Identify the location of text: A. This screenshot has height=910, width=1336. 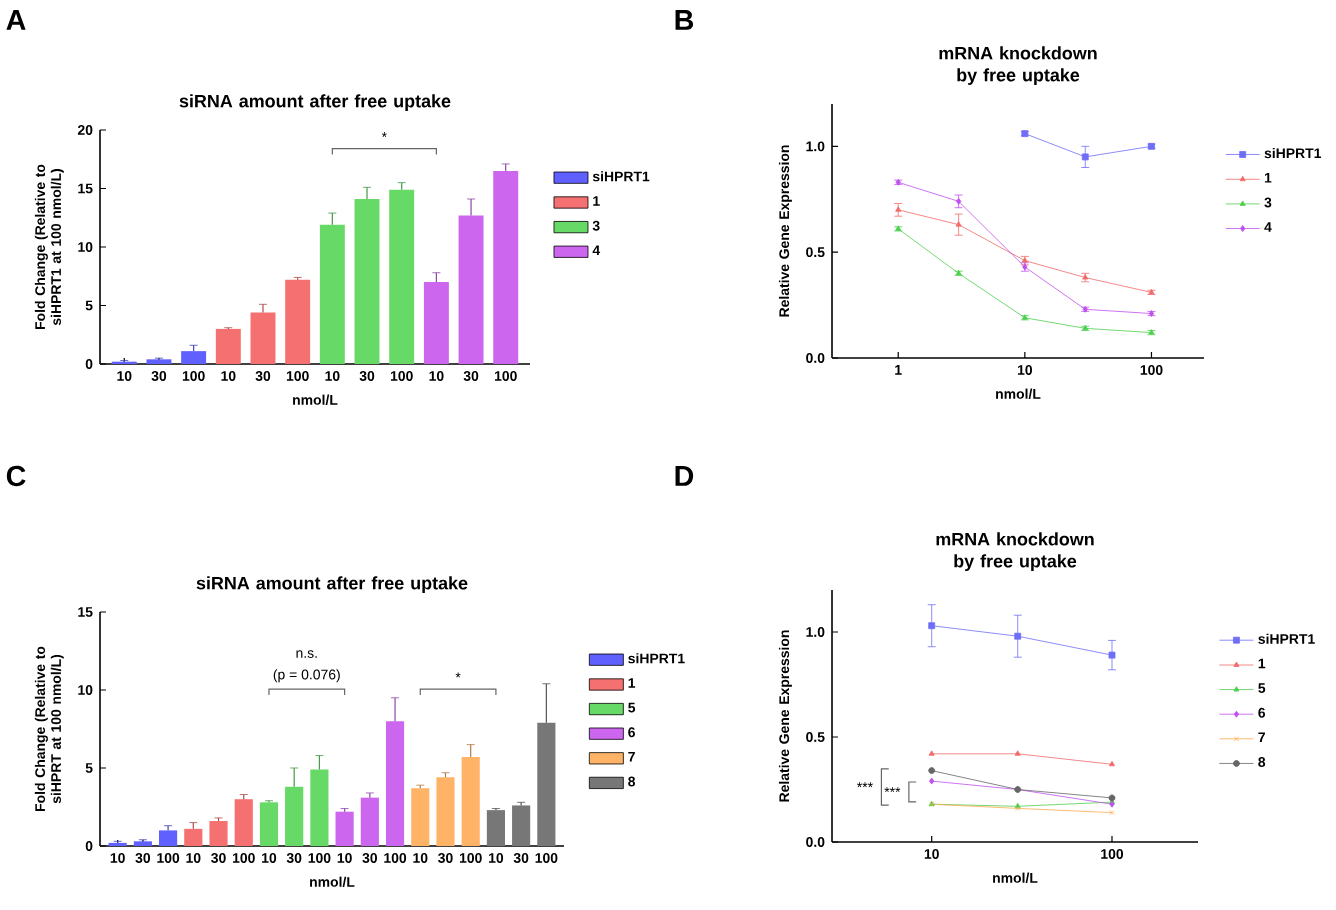
(16, 20).